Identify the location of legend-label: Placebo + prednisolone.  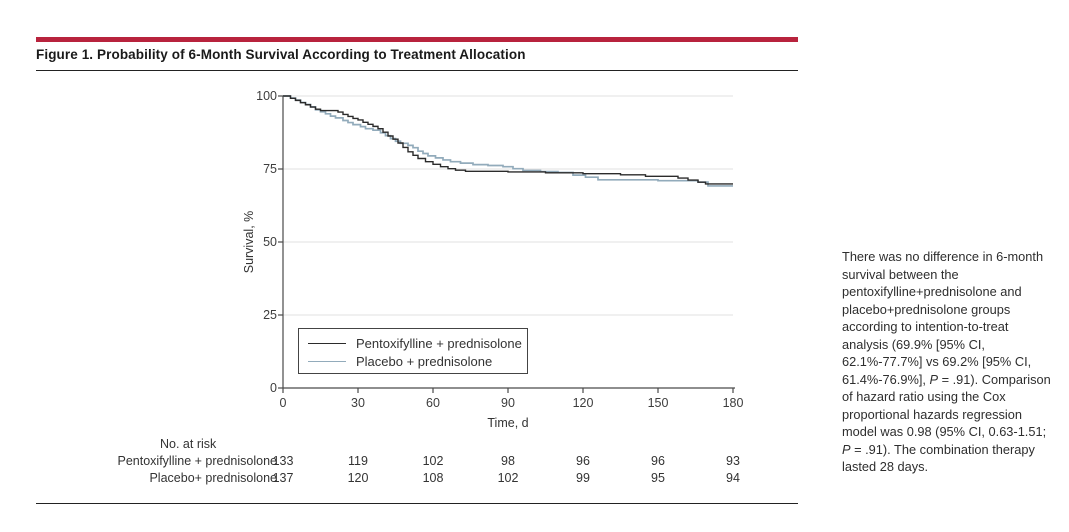
(424, 361).